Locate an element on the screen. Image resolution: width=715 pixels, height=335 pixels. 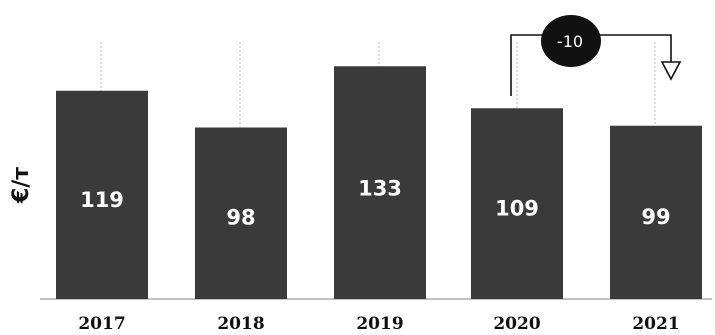
bar-2018 is located at coordinates (241, 213).